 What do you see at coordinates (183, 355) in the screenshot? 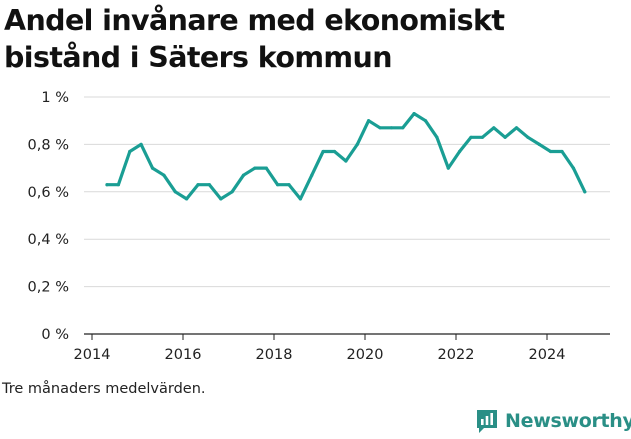
I see `x-tick-label: 2016` at bounding box center [183, 355].